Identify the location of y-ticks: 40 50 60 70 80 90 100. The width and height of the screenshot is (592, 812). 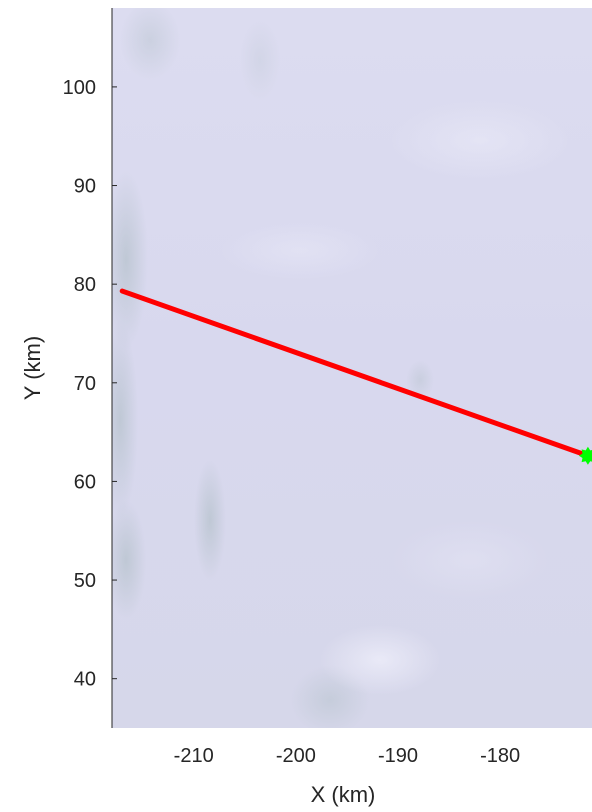
(90, 384).